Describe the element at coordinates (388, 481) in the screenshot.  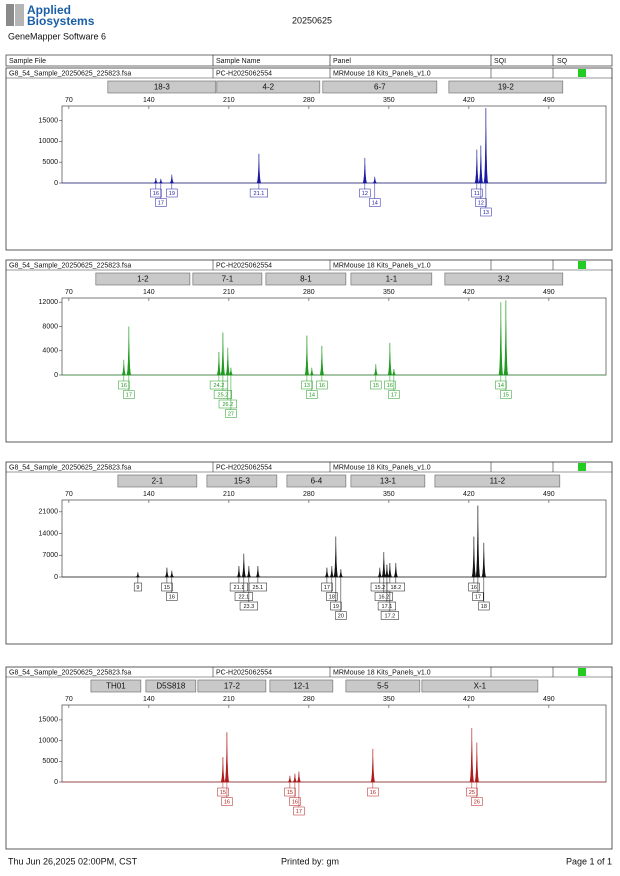
I see `marker-label: 13-1` at that location.